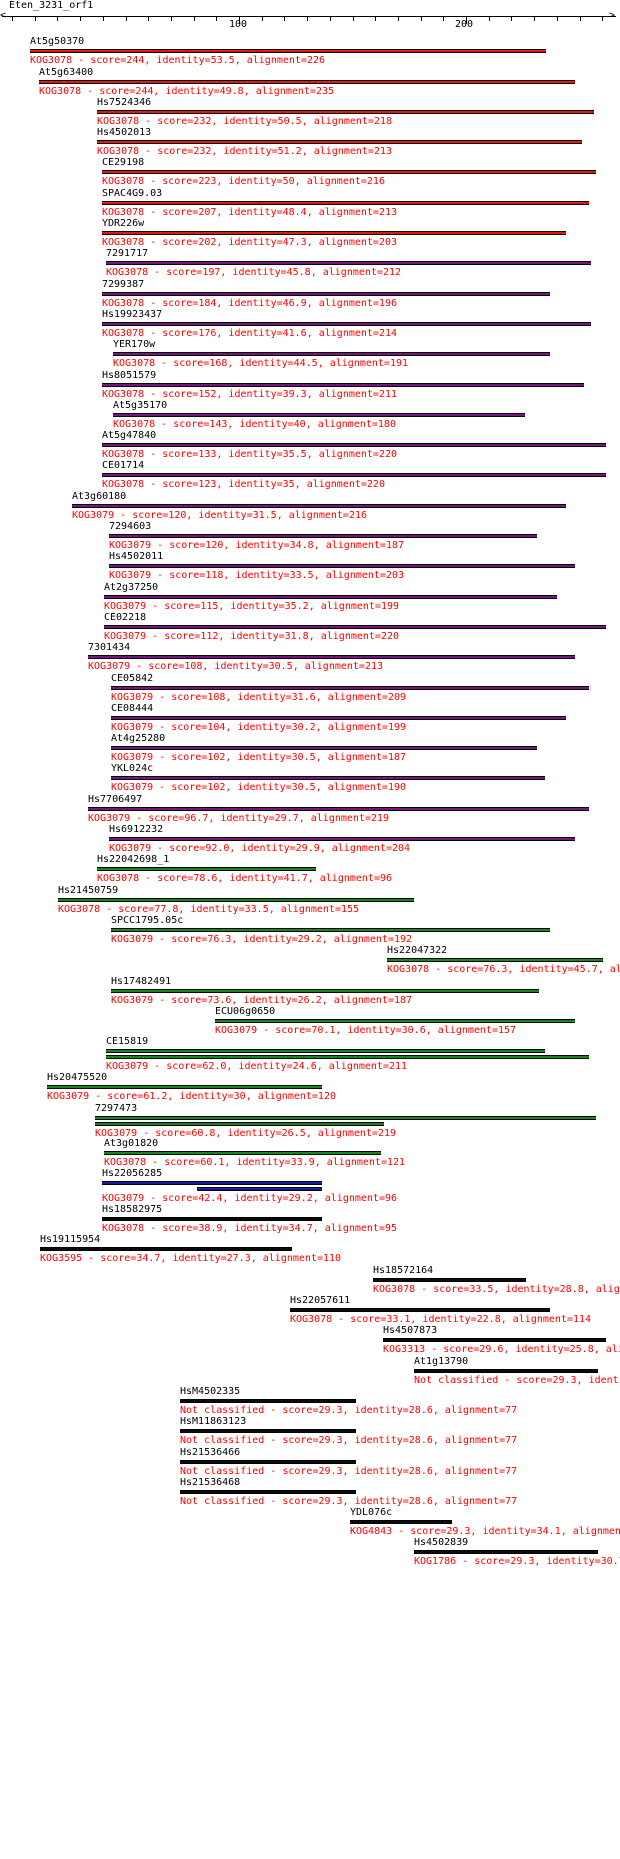 This screenshot has width=620, height=1859. Describe the element at coordinates (138, 738) in the screenshot. I see `hit-name: At4g25280` at that location.